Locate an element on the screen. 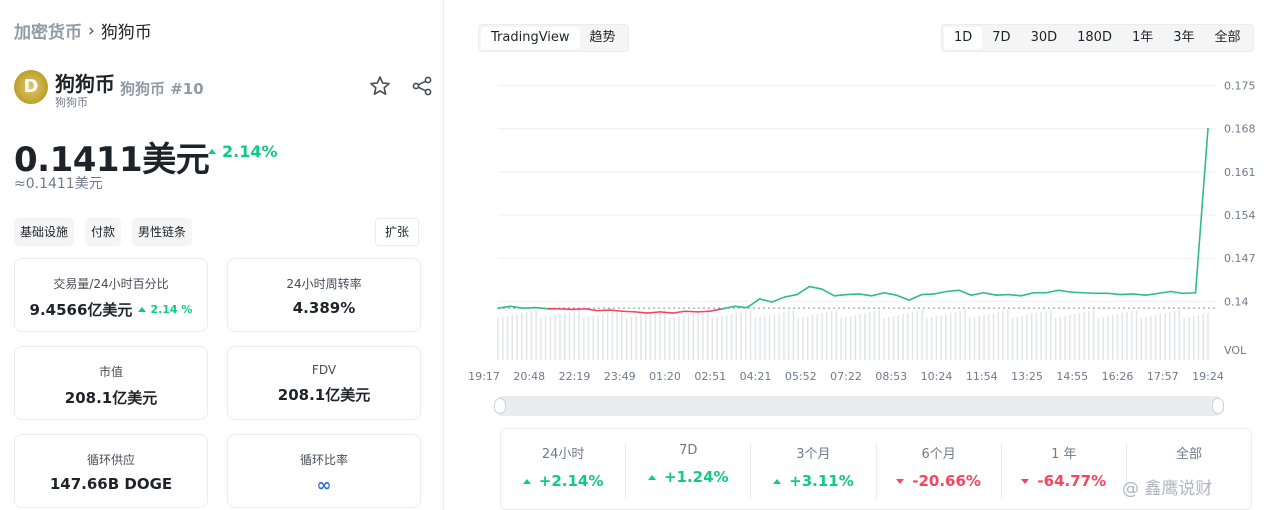  range-toggle: 1D 7D 30D 180D 1年 3年 全部 is located at coordinates (1097, 38).